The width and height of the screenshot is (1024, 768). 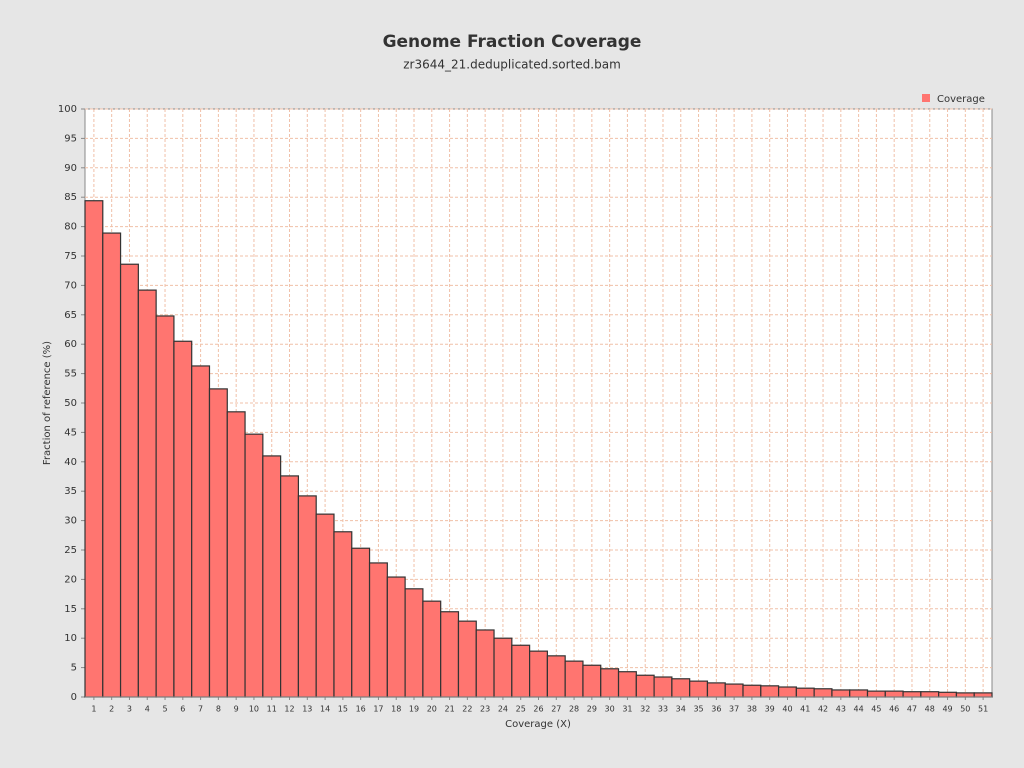 I want to click on x-tick-label: 43, so click(x=841, y=709).